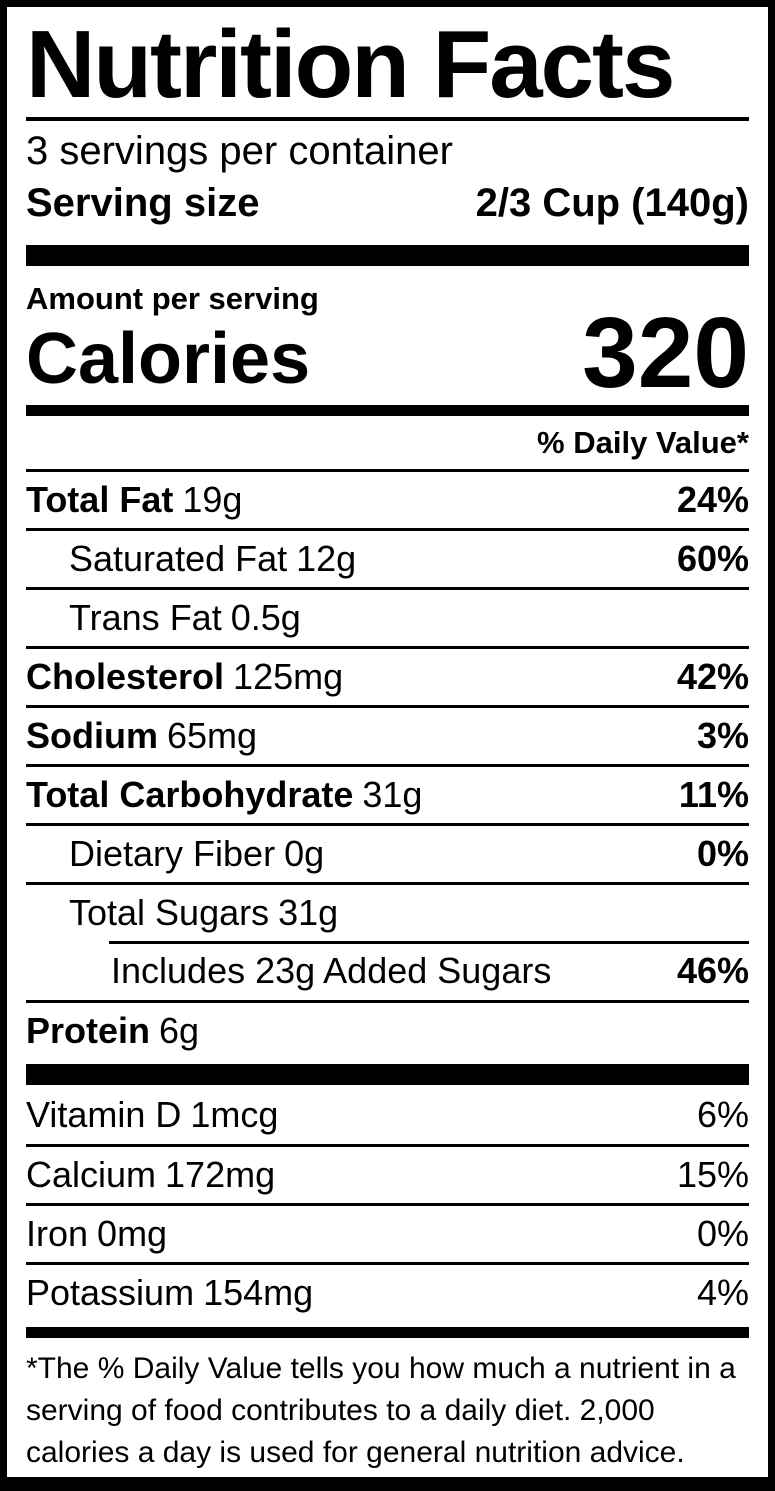 Image resolution: width=775 pixels, height=1491 pixels. Describe the element at coordinates (722, 1293) in the screenshot. I see `vitamin-dv: 4%` at that location.